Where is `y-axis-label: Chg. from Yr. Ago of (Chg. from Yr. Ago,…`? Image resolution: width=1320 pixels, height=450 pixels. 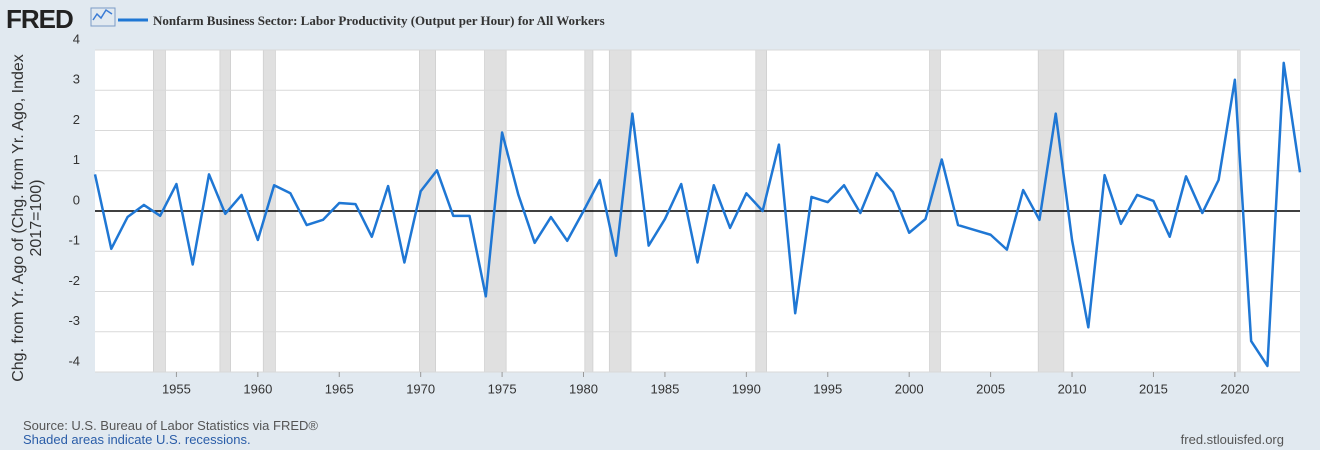 y-axis-label: Chg. from Yr. Ago of (Chg. from Yr. Ago,… is located at coordinates (27, 218).